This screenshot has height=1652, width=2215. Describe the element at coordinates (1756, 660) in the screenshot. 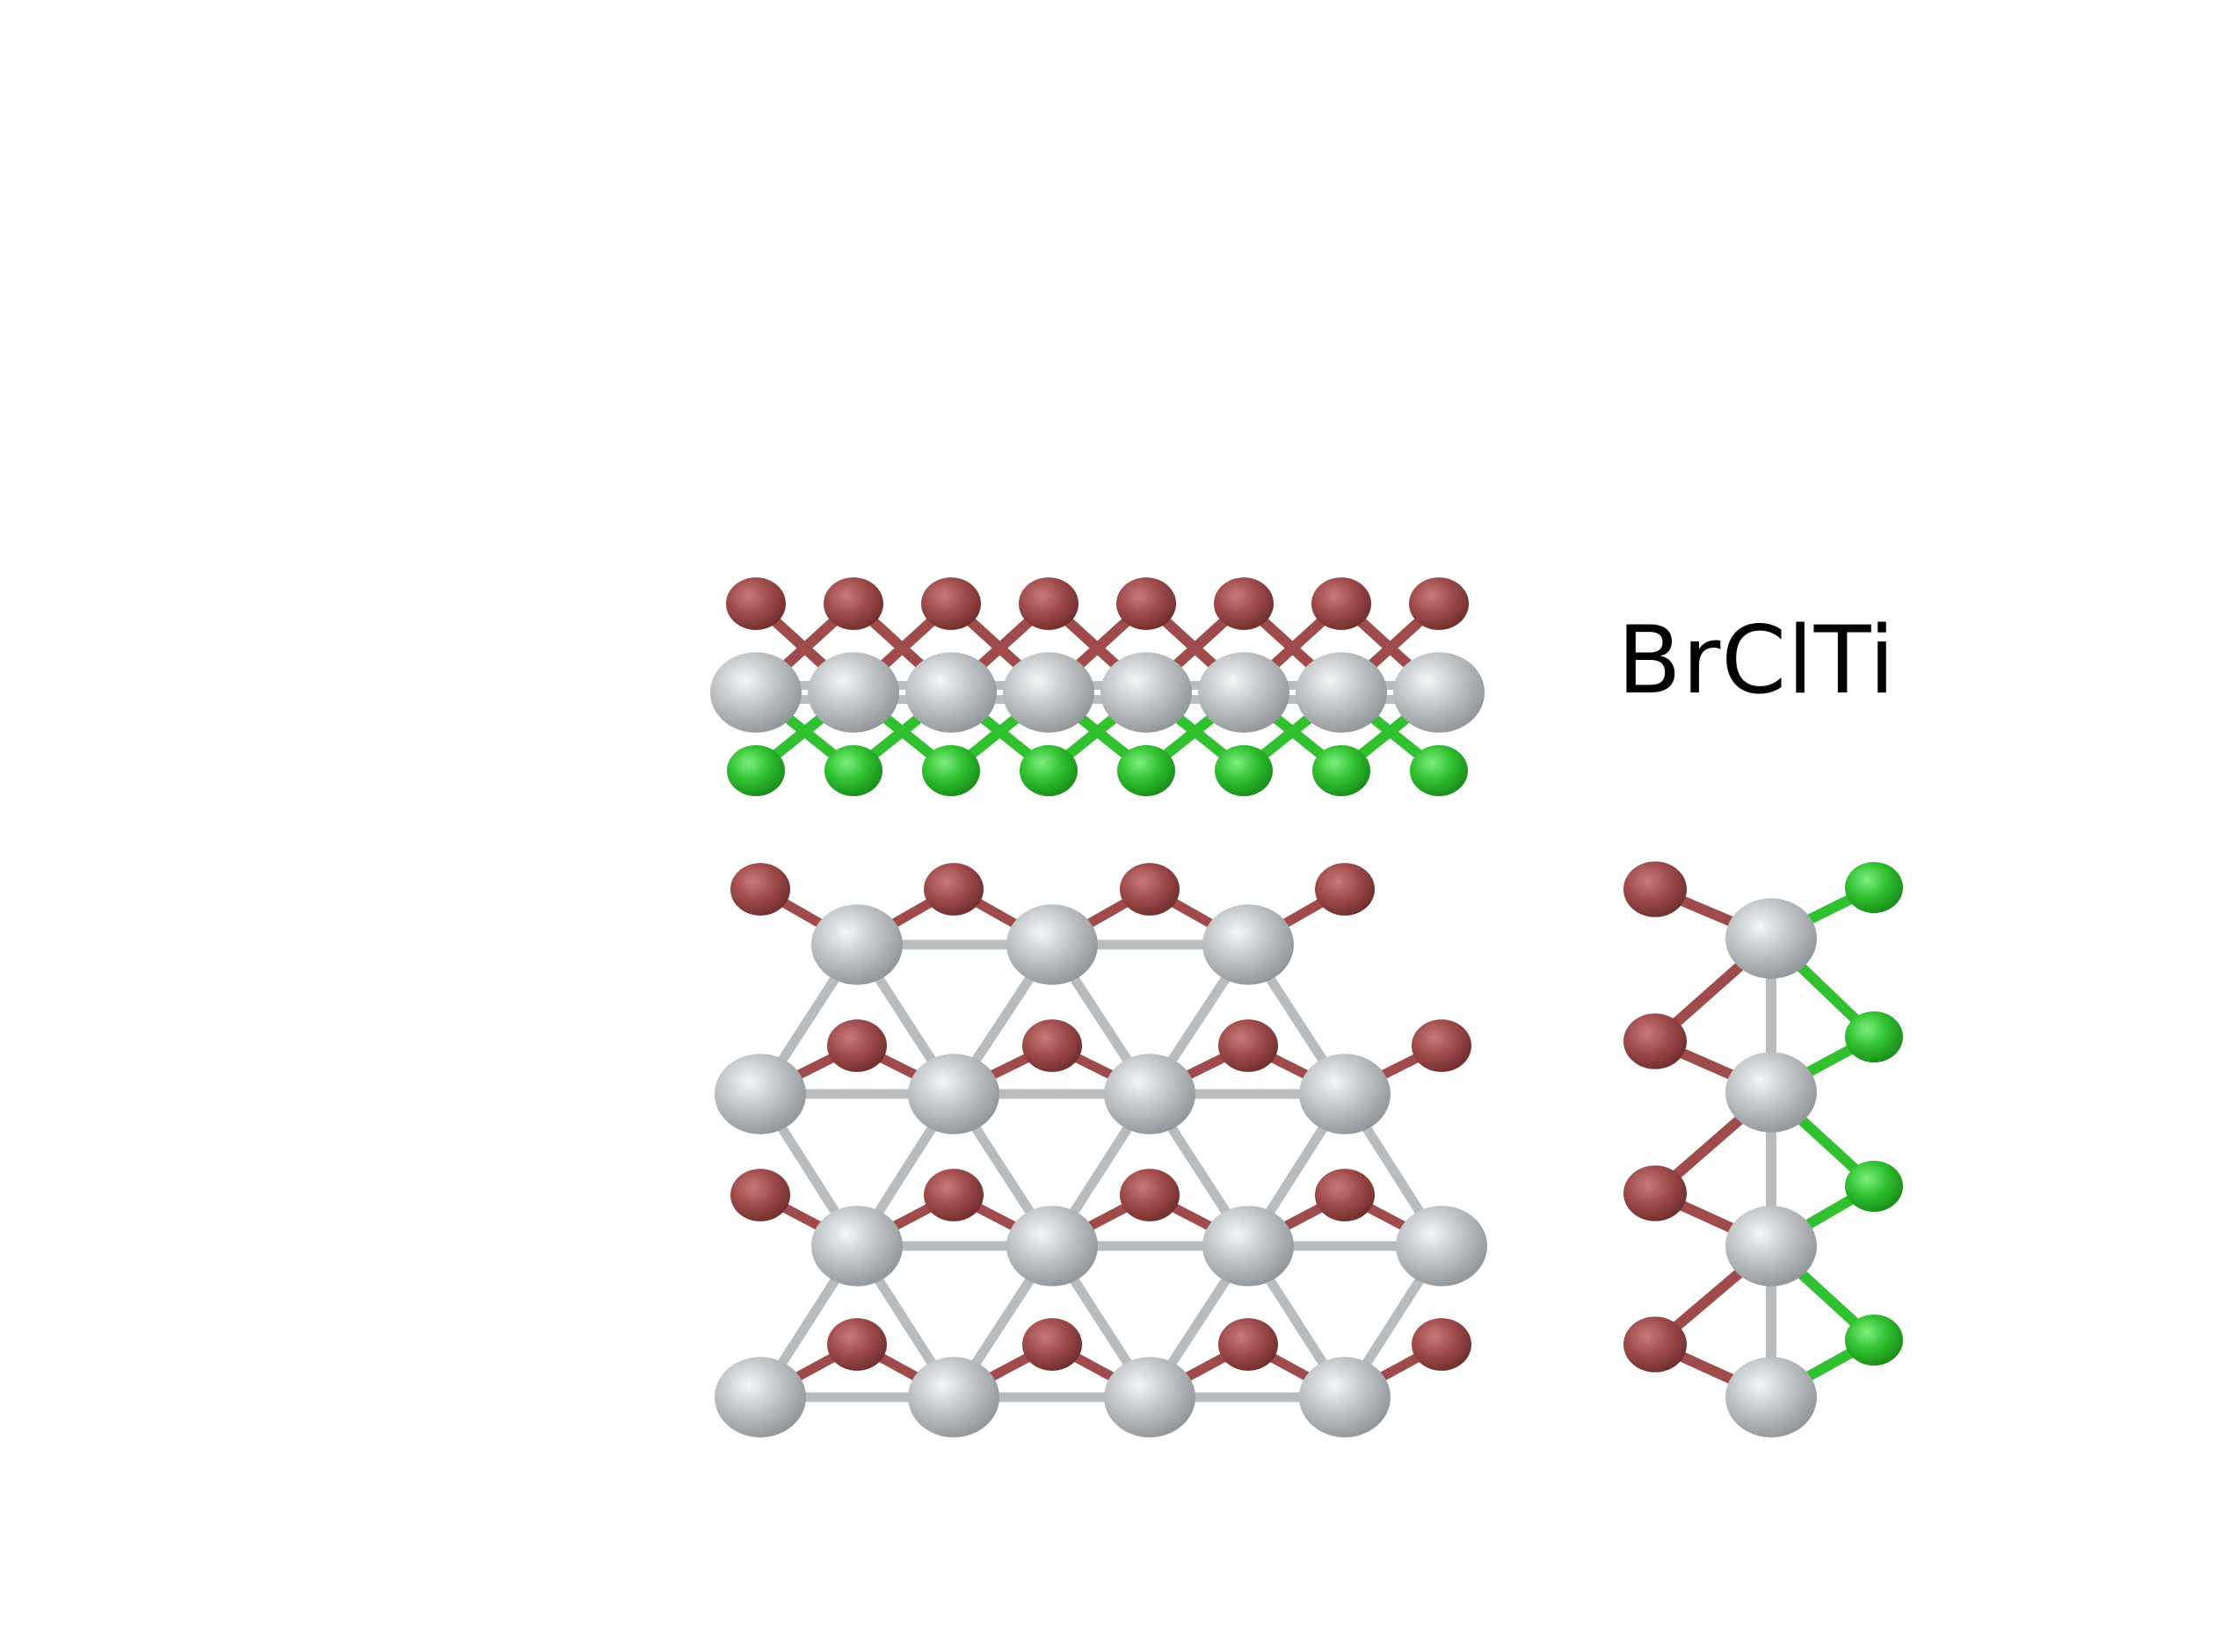

I see `formula-label: BrClTi` at that location.